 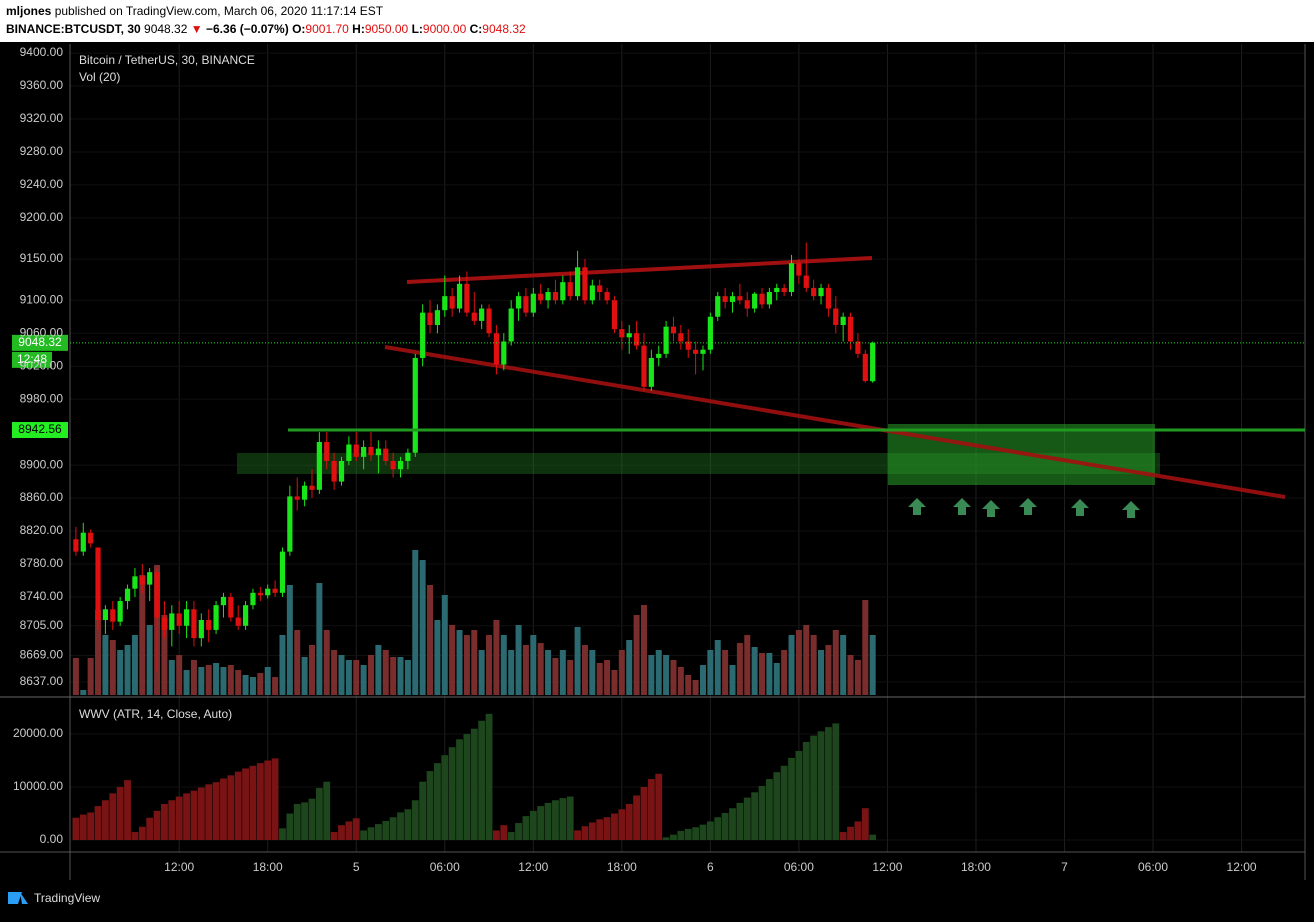 What do you see at coordinates (42, 151) in the screenshot?
I see `y-tick-label: 9280.00` at bounding box center [42, 151].